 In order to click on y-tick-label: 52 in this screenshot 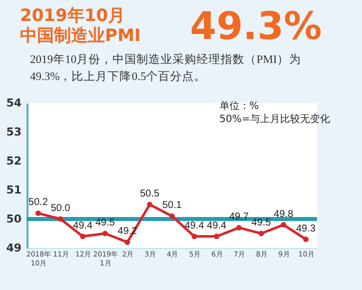, I will do `click(14, 161)`.